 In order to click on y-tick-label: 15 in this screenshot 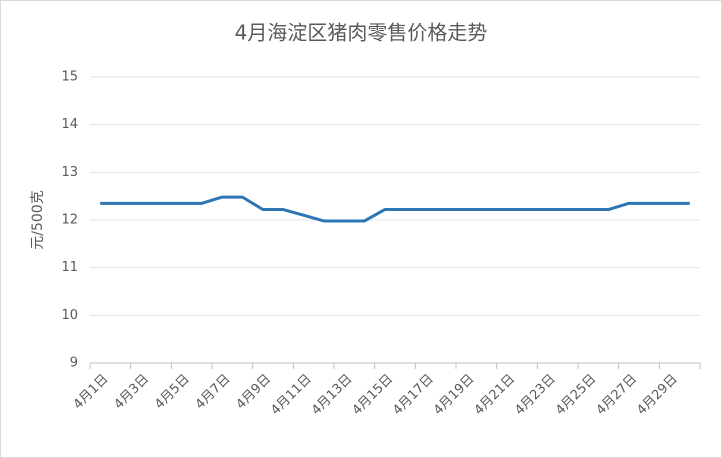, I will do `click(69, 77)`.